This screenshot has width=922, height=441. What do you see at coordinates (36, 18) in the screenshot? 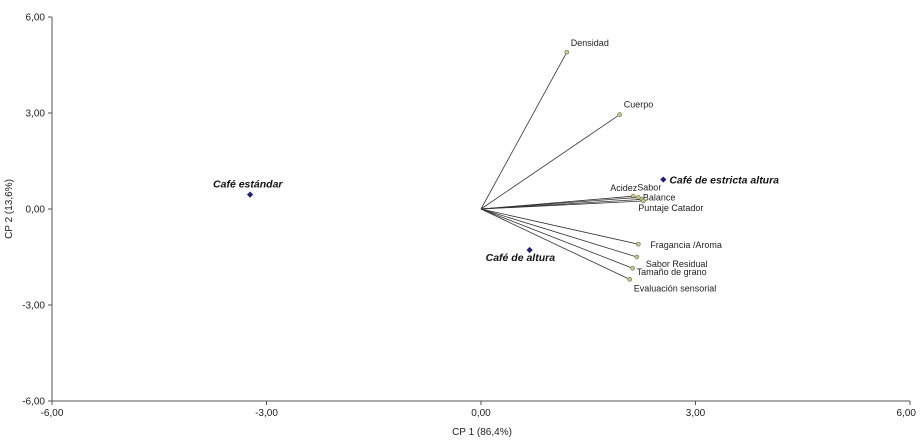
I see `y-tick-label: 6,00` at bounding box center [36, 18].